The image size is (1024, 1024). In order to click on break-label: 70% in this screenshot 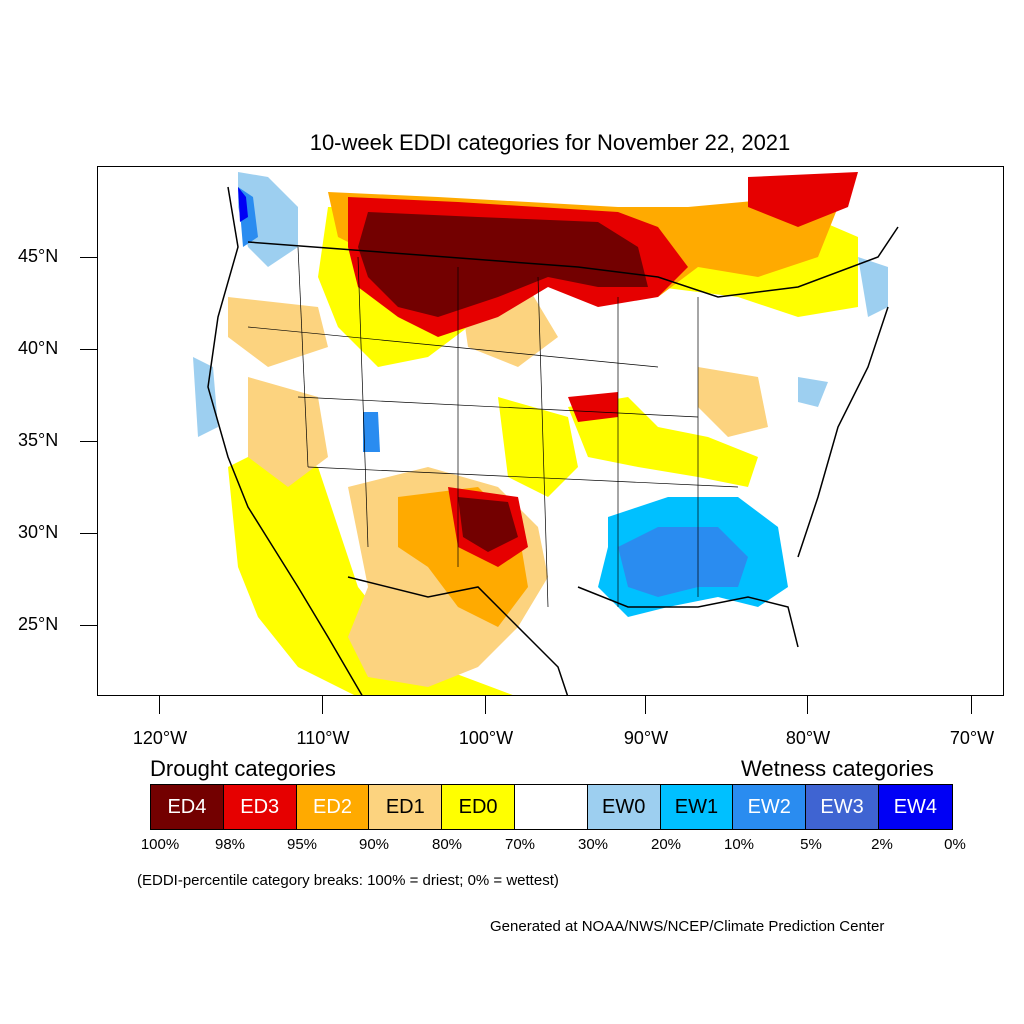, I will do `click(520, 844)`.